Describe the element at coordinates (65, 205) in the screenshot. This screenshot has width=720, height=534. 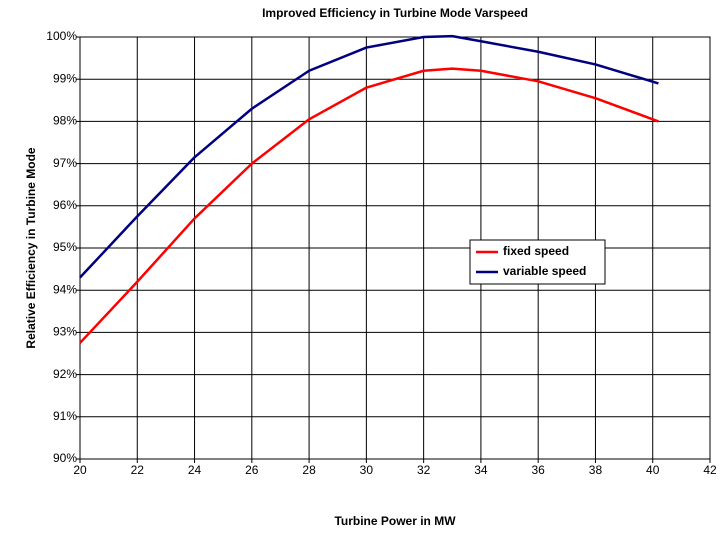
I see `y-tick-label: 96%` at that location.